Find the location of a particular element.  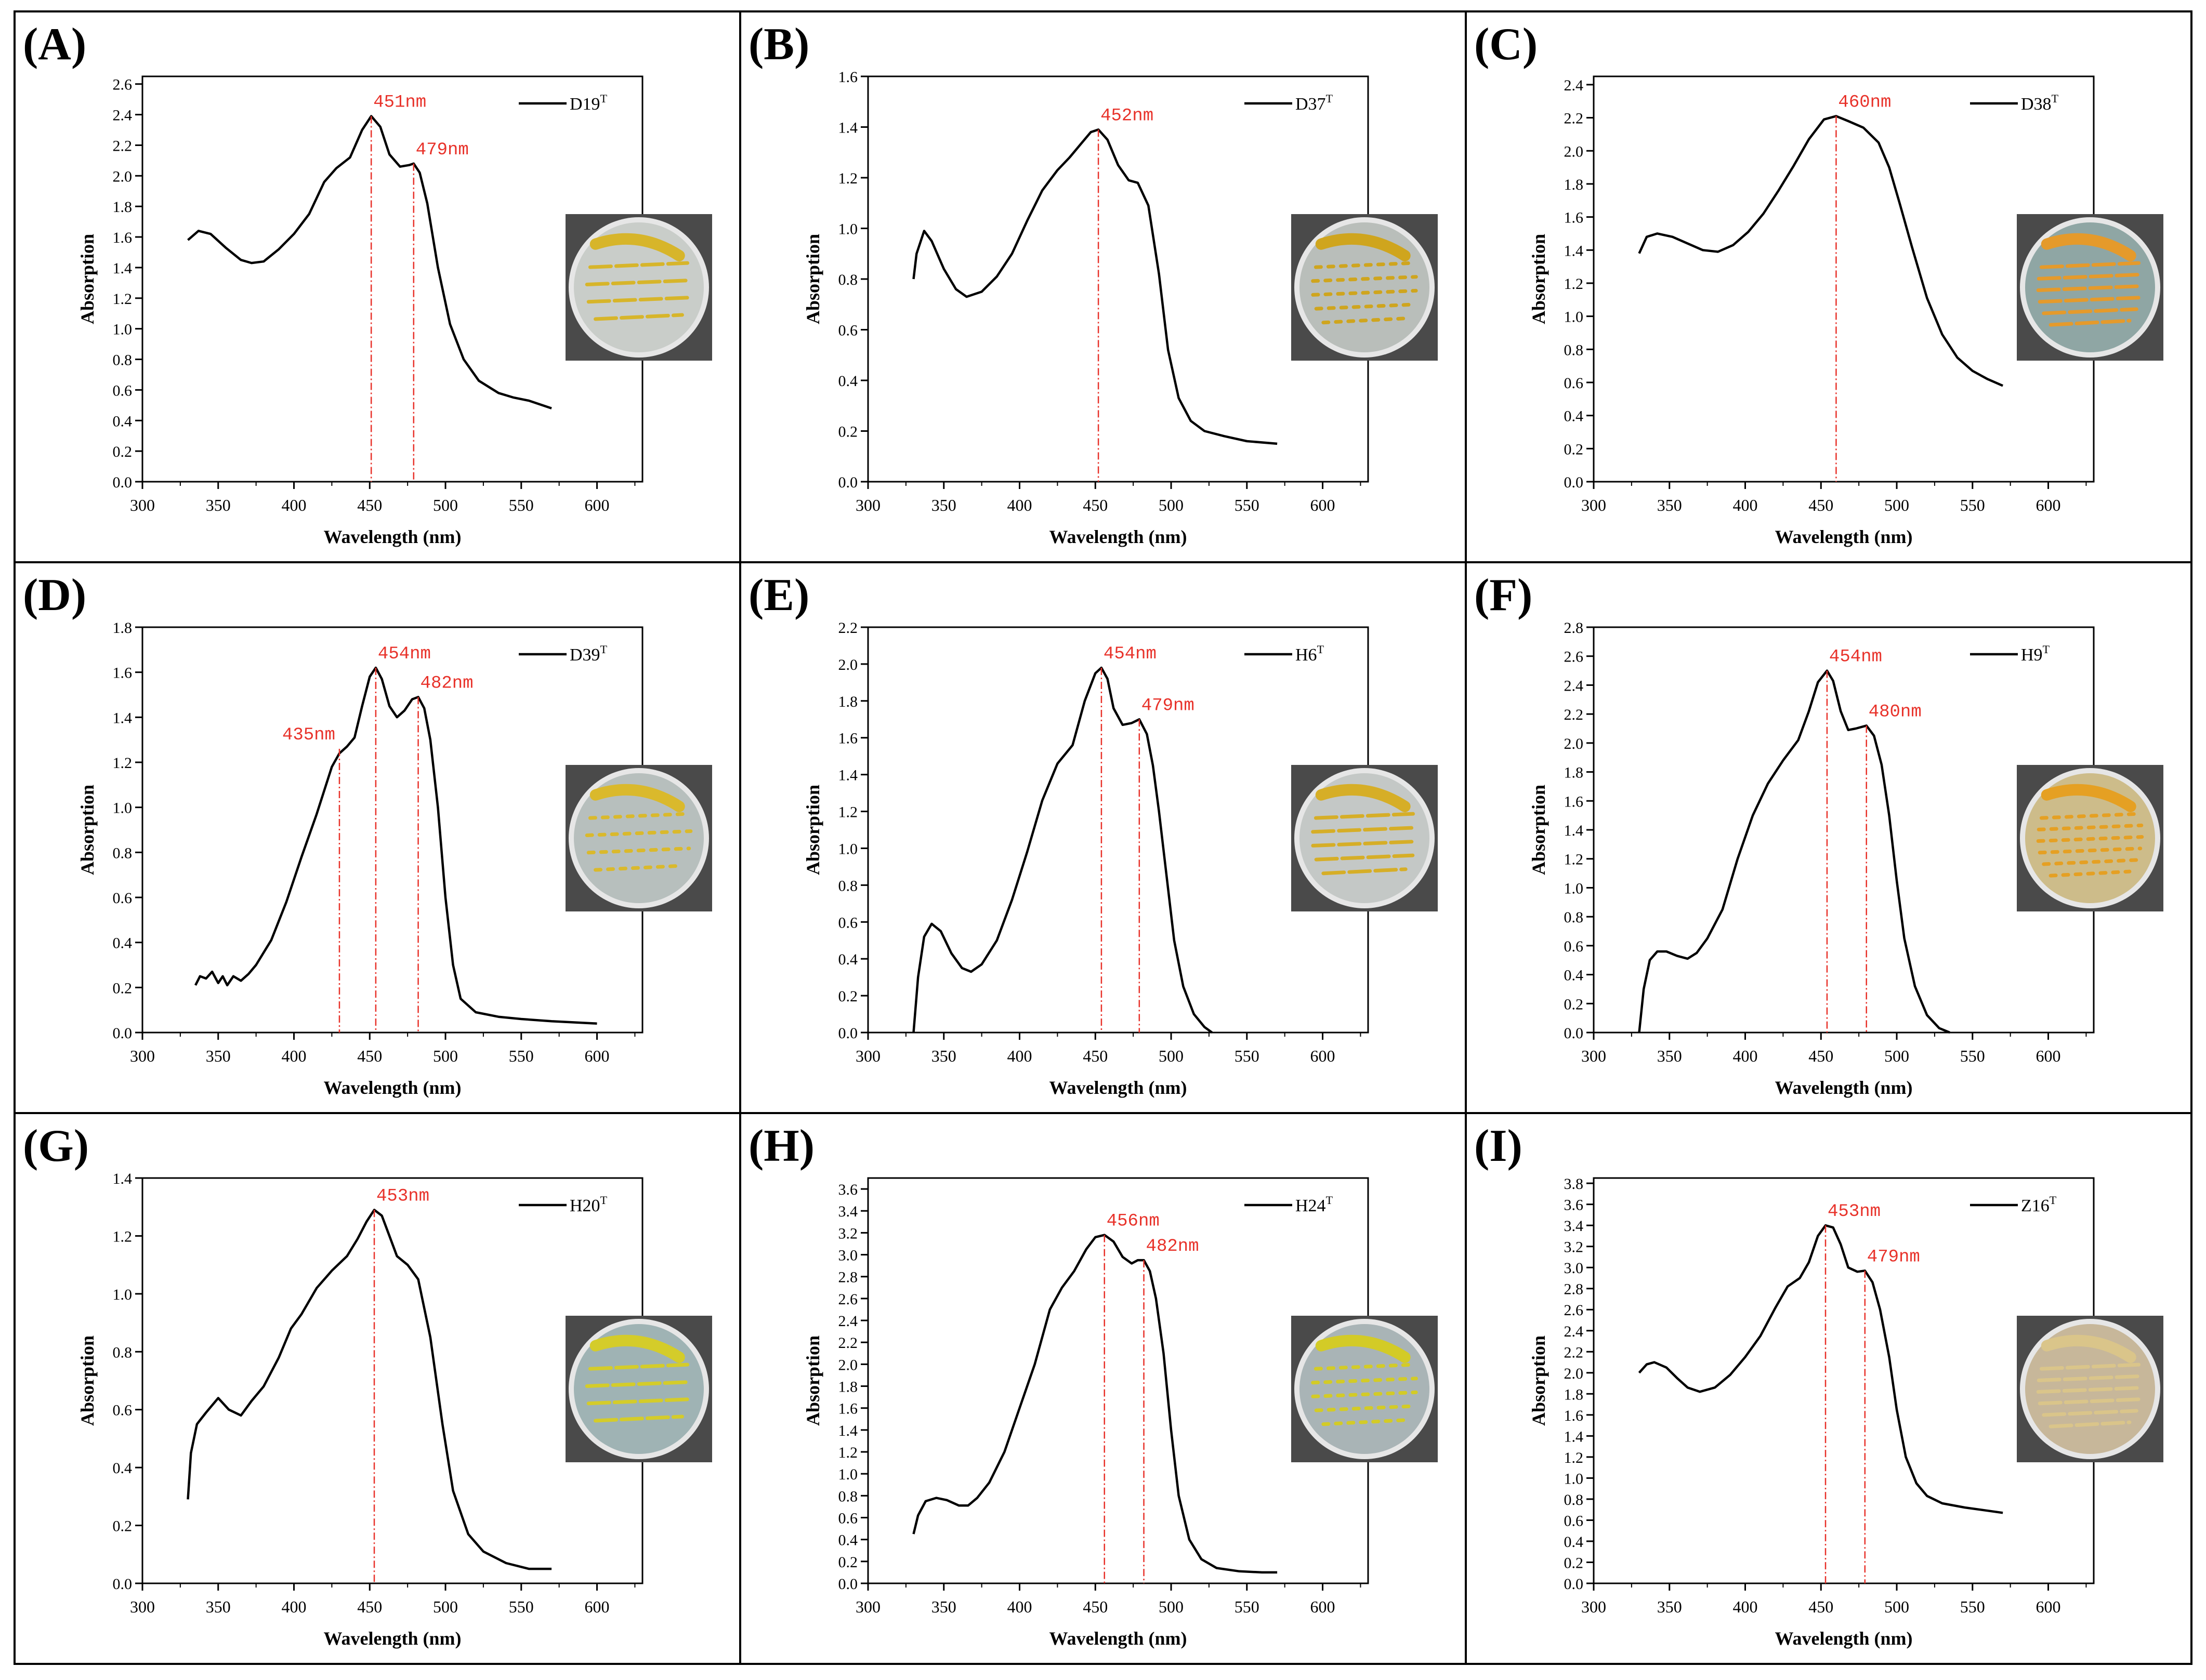

peak-label: 460nm is located at coordinates (1864, 102).